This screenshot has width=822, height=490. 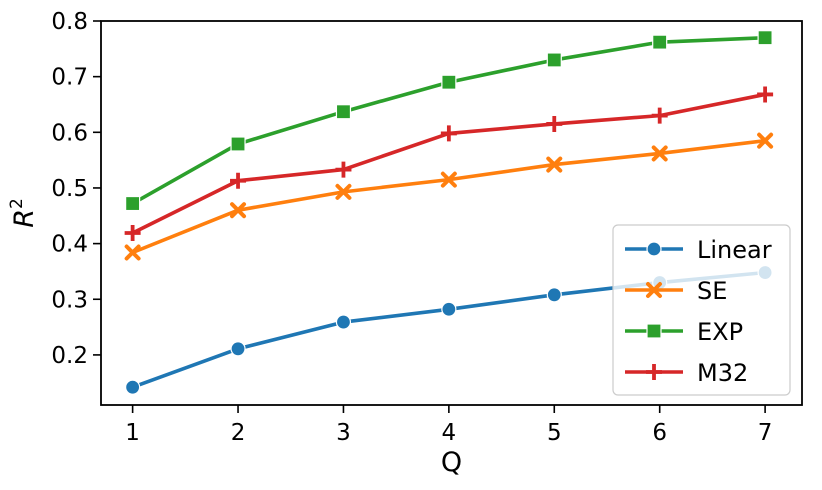 I want to click on y-axis-title-base: R, so click(x=24, y=218).